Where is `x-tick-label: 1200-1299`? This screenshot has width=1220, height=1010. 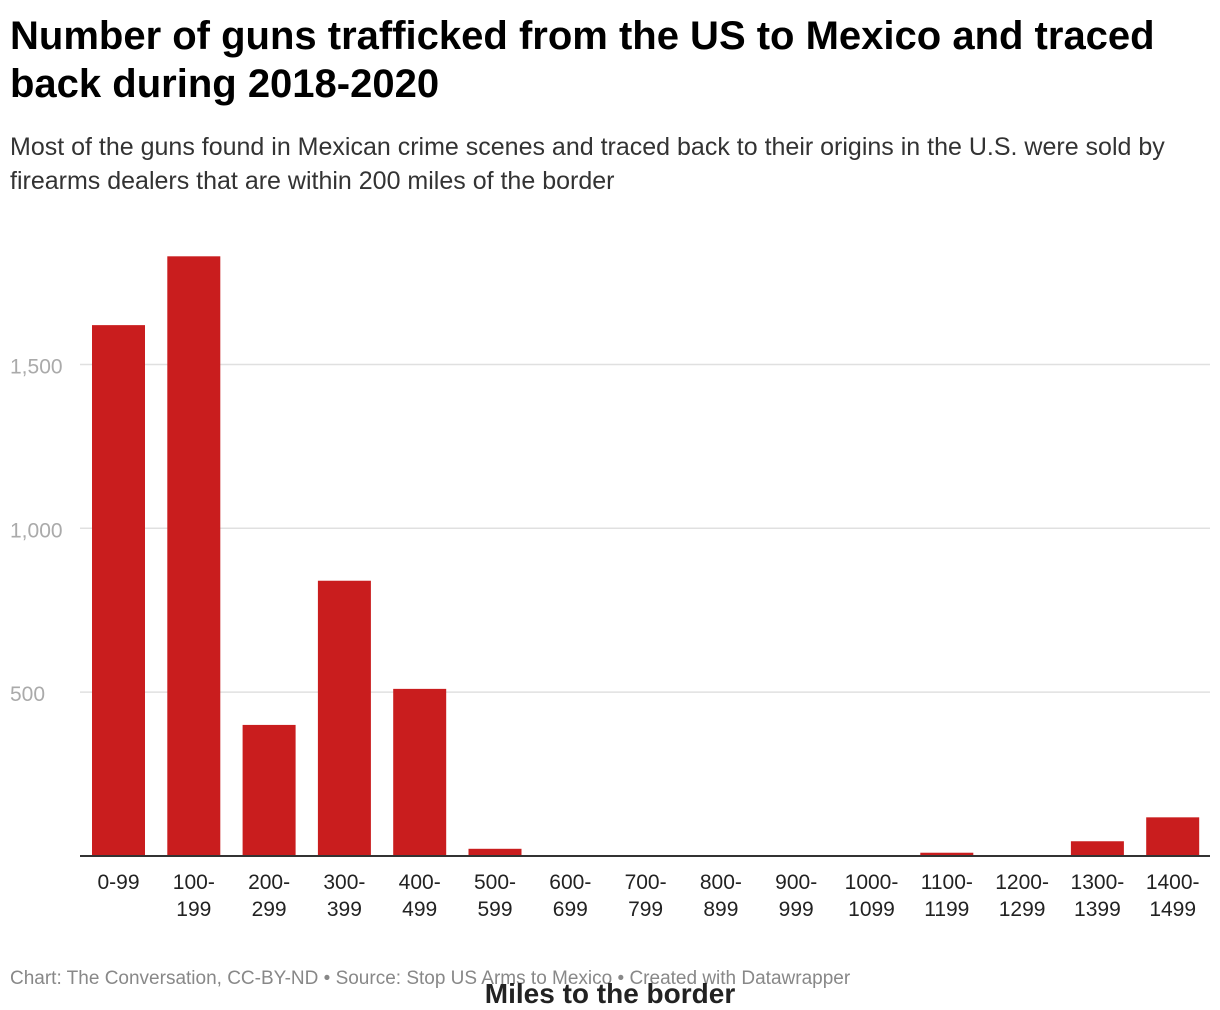 x-tick-label: 1200-1299 is located at coordinates (1022, 896).